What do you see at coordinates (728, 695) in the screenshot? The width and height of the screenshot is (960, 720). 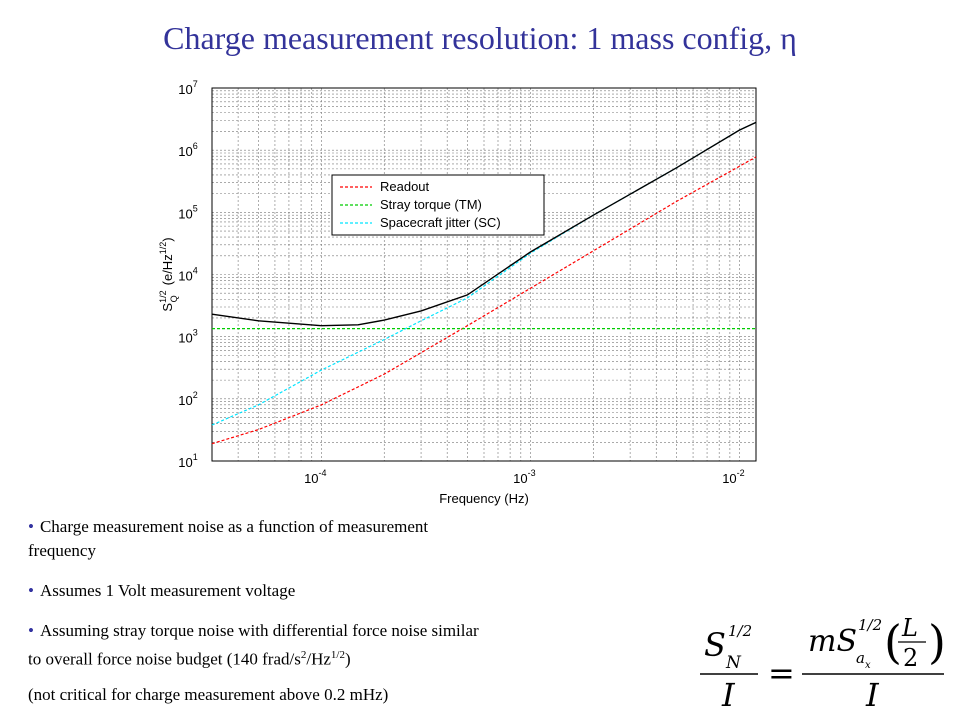 I see `formula-lhs-den: I` at bounding box center [728, 695].